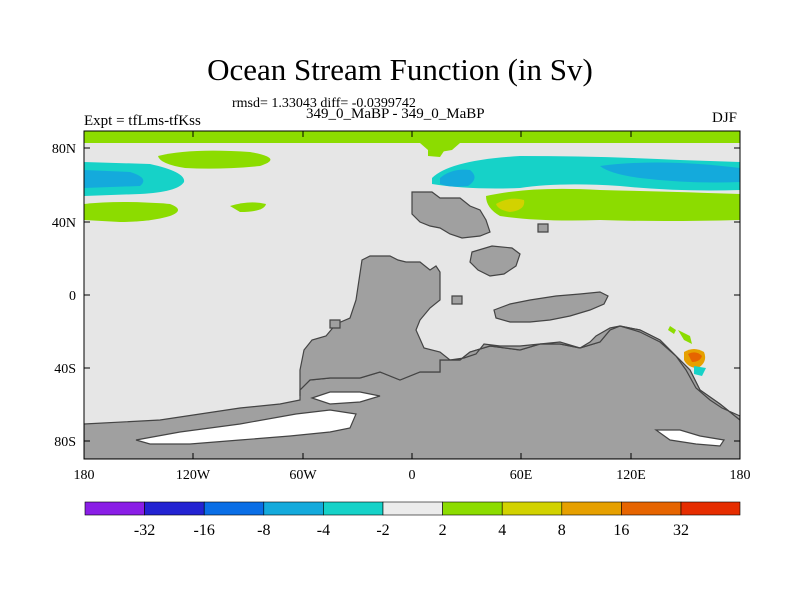 The width and height of the screenshot is (800, 600). Describe the element at coordinates (430, 419) in the screenshot. I see `antarctic-inlets` at that location.